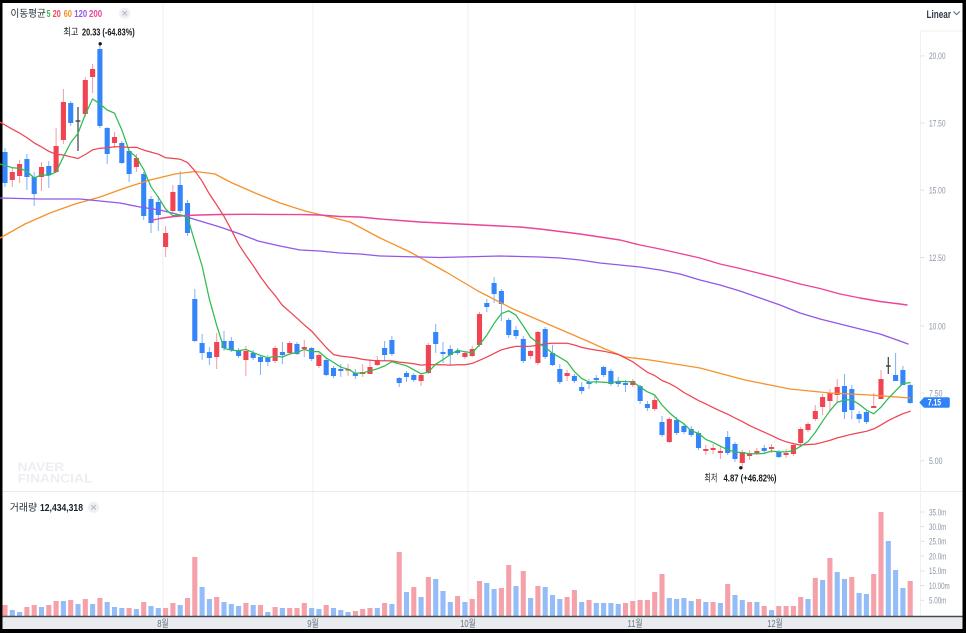 Image resolution: width=966 pixels, height=633 pixels. What do you see at coordinates (49, 14) in the screenshot?
I see `svg-text: 5` at bounding box center [49, 14].